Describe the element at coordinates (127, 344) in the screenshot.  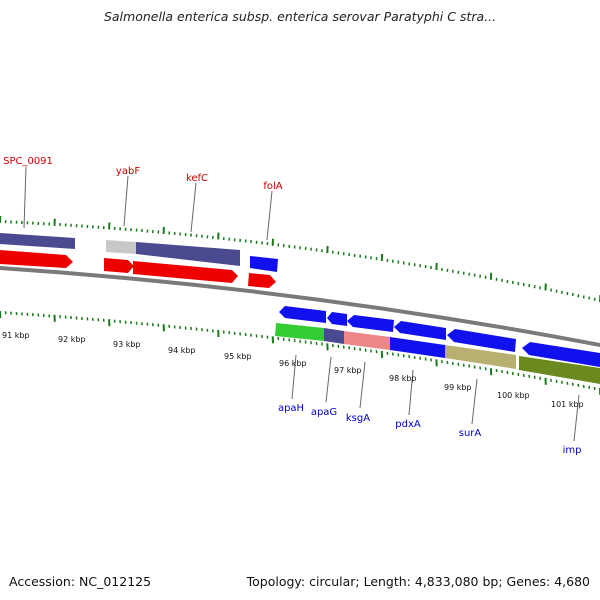
I see `kbp-label-93: 93 kbp` at that location.